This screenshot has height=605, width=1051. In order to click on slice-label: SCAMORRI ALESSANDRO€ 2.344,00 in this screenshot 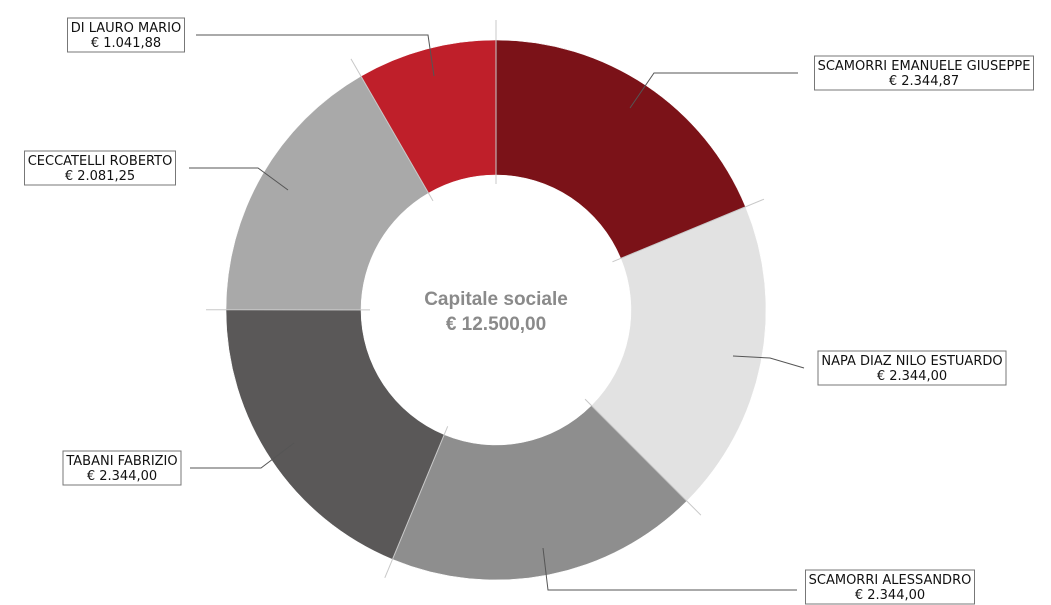, I will do `click(890, 587)`.